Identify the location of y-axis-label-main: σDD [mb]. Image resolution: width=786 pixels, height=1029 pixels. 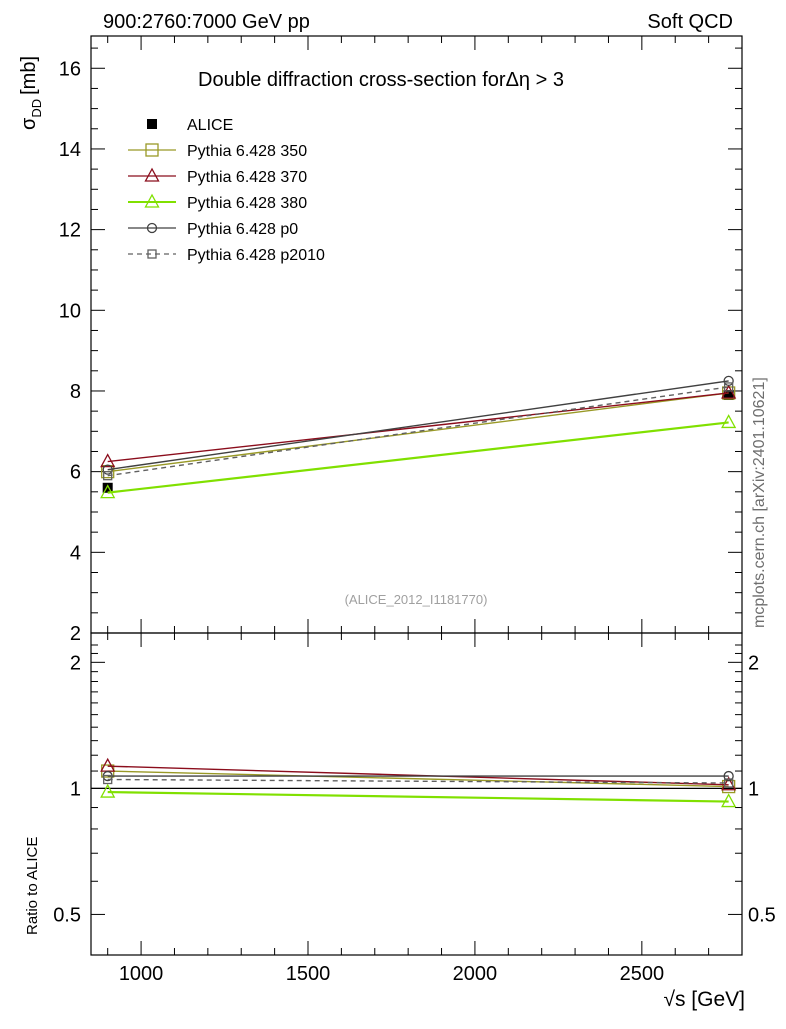
(31, 93).